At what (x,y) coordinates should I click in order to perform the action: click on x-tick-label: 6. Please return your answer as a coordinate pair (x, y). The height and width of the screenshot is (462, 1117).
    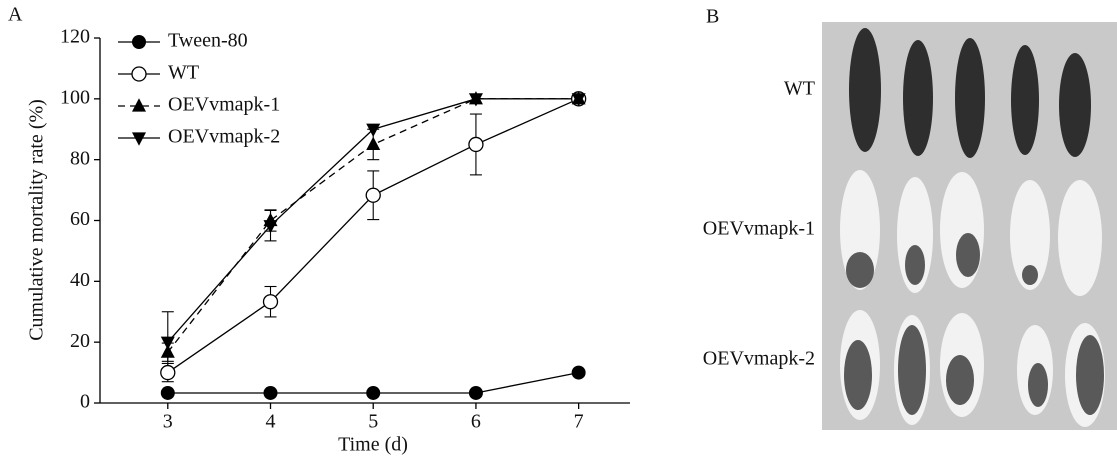
    Looking at the image, I should click on (476, 422).